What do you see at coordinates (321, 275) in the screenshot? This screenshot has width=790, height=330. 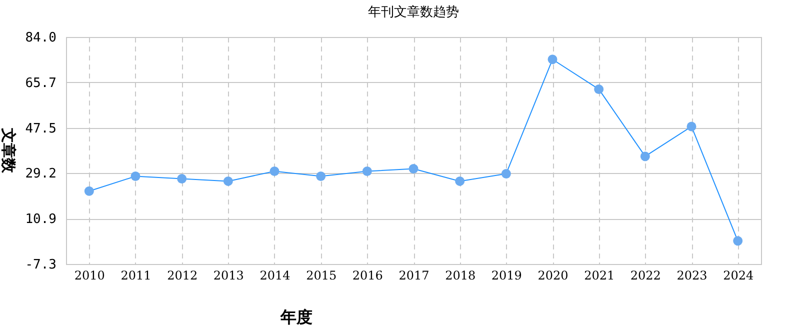 I see `x-tick-label: 2015` at bounding box center [321, 275].